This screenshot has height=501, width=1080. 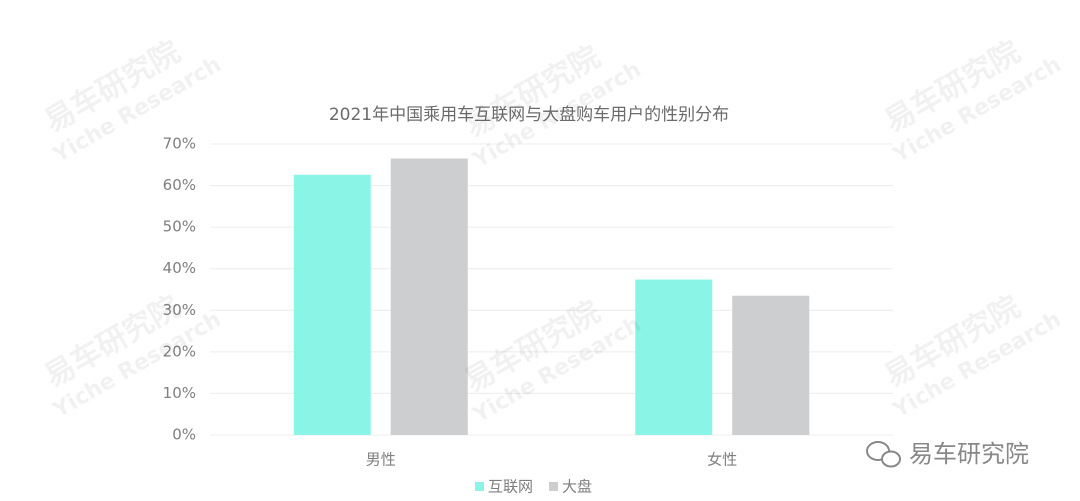 I want to click on legend-label: 互联网, so click(x=510, y=487).